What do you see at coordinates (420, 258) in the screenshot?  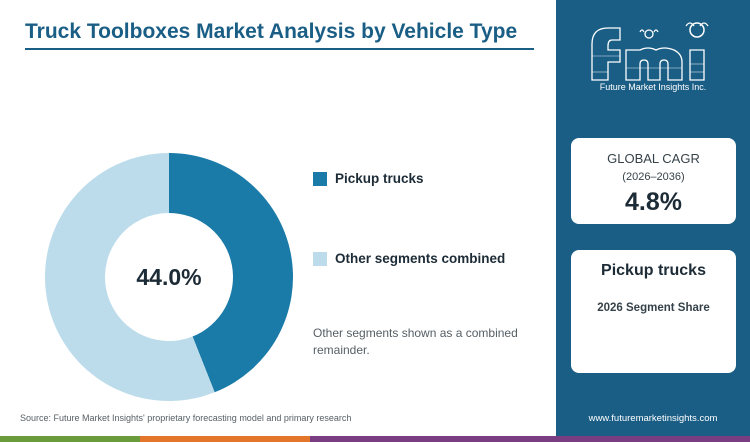 I see `legend-label-other-segments: Other segments combined` at bounding box center [420, 258].